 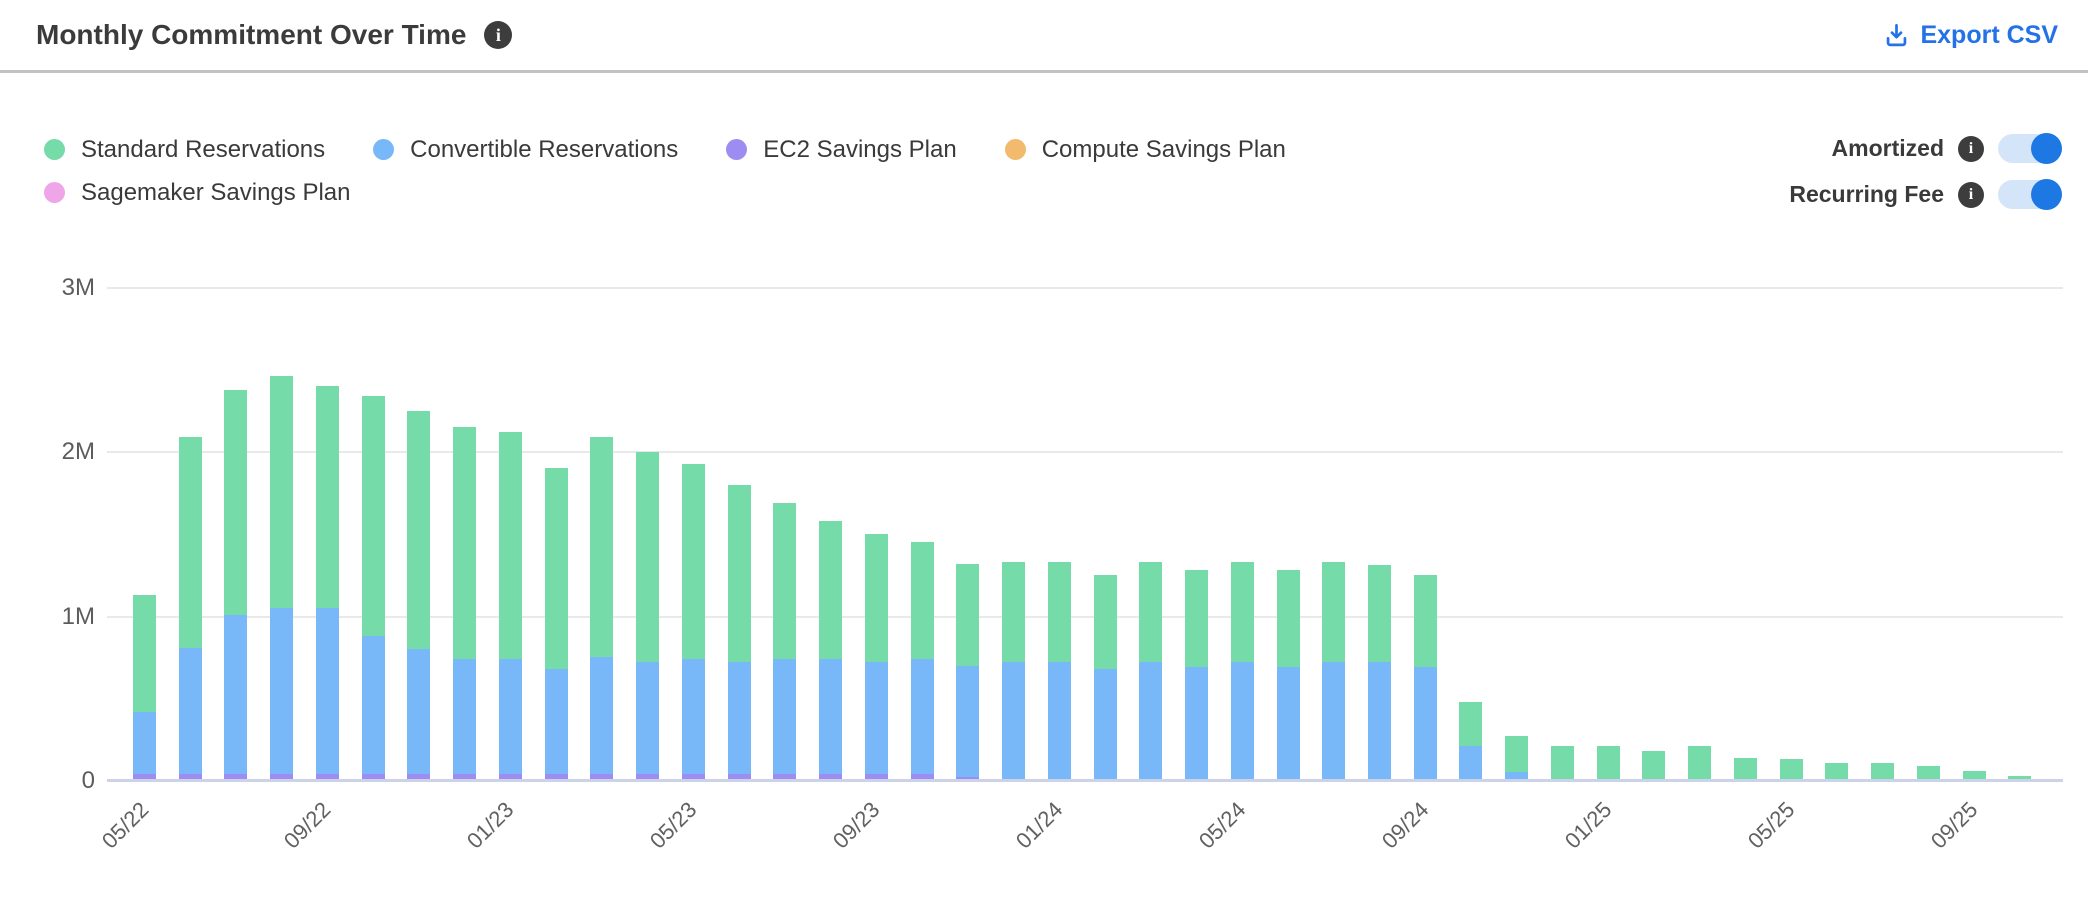 I want to click on legend-item-compute-savings-plan: Compute Savings Plan, so click(x=1145, y=149).